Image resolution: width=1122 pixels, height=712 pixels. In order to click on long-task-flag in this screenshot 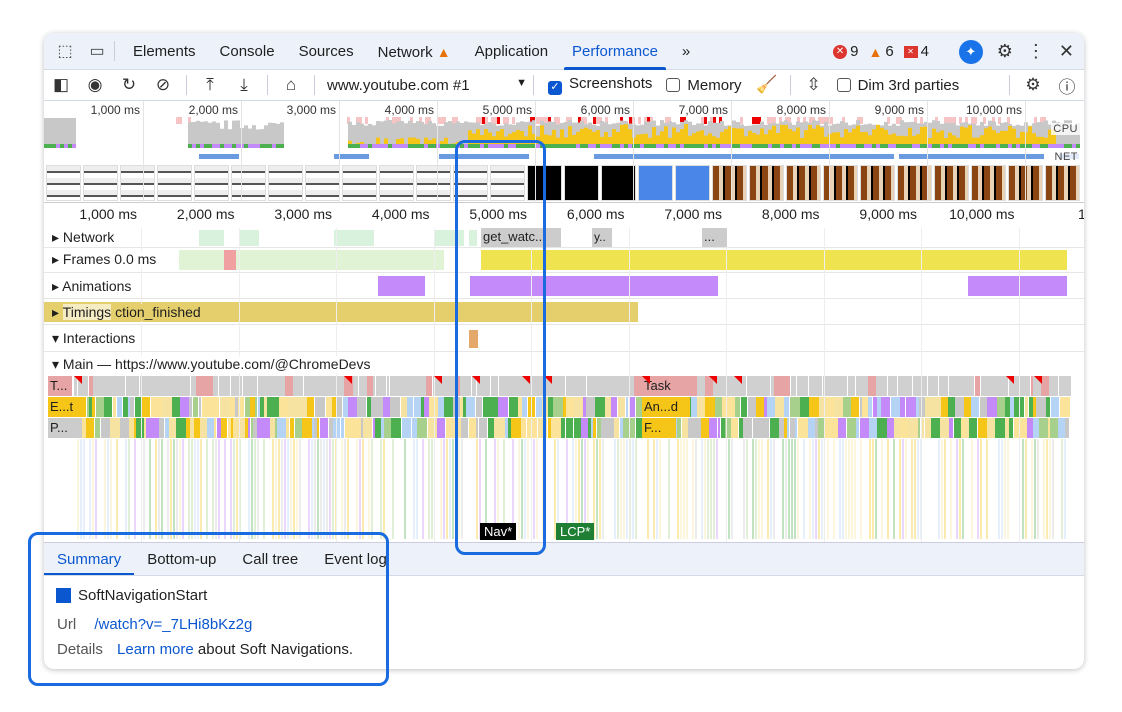, I will do `click(1038, 380)`.